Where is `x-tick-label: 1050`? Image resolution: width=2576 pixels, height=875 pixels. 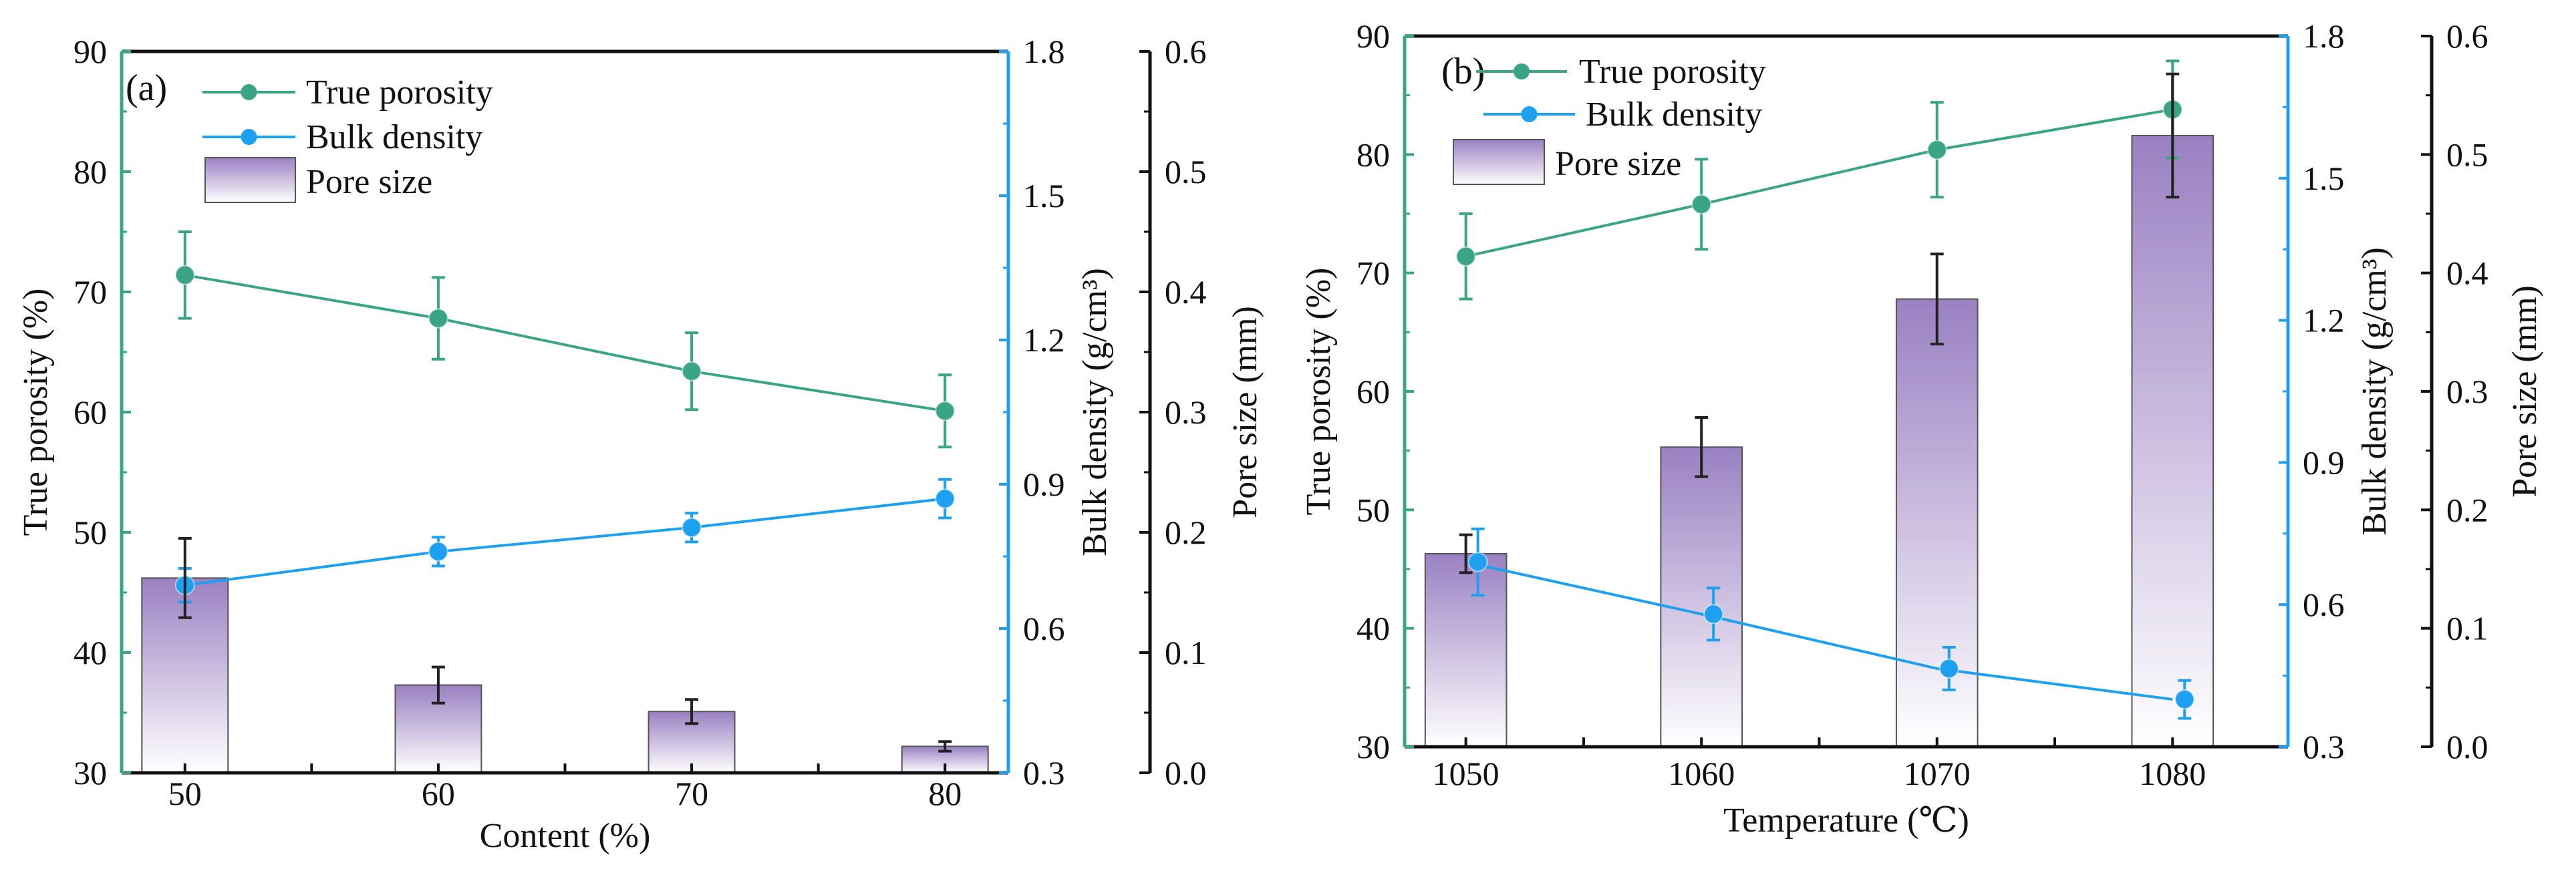 x-tick-label: 1050 is located at coordinates (1466, 773).